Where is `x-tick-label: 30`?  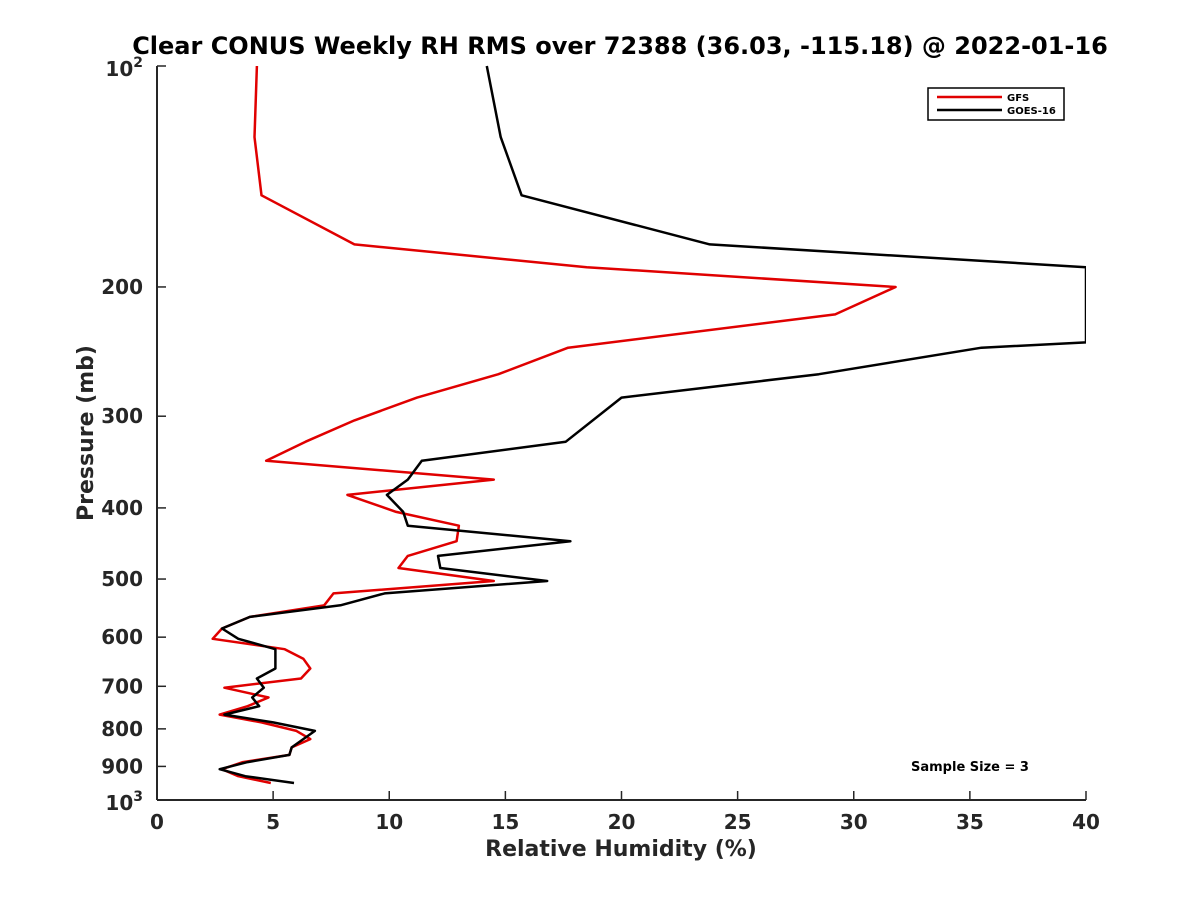 x-tick-label: 30 is located at coordinates (854, 822).